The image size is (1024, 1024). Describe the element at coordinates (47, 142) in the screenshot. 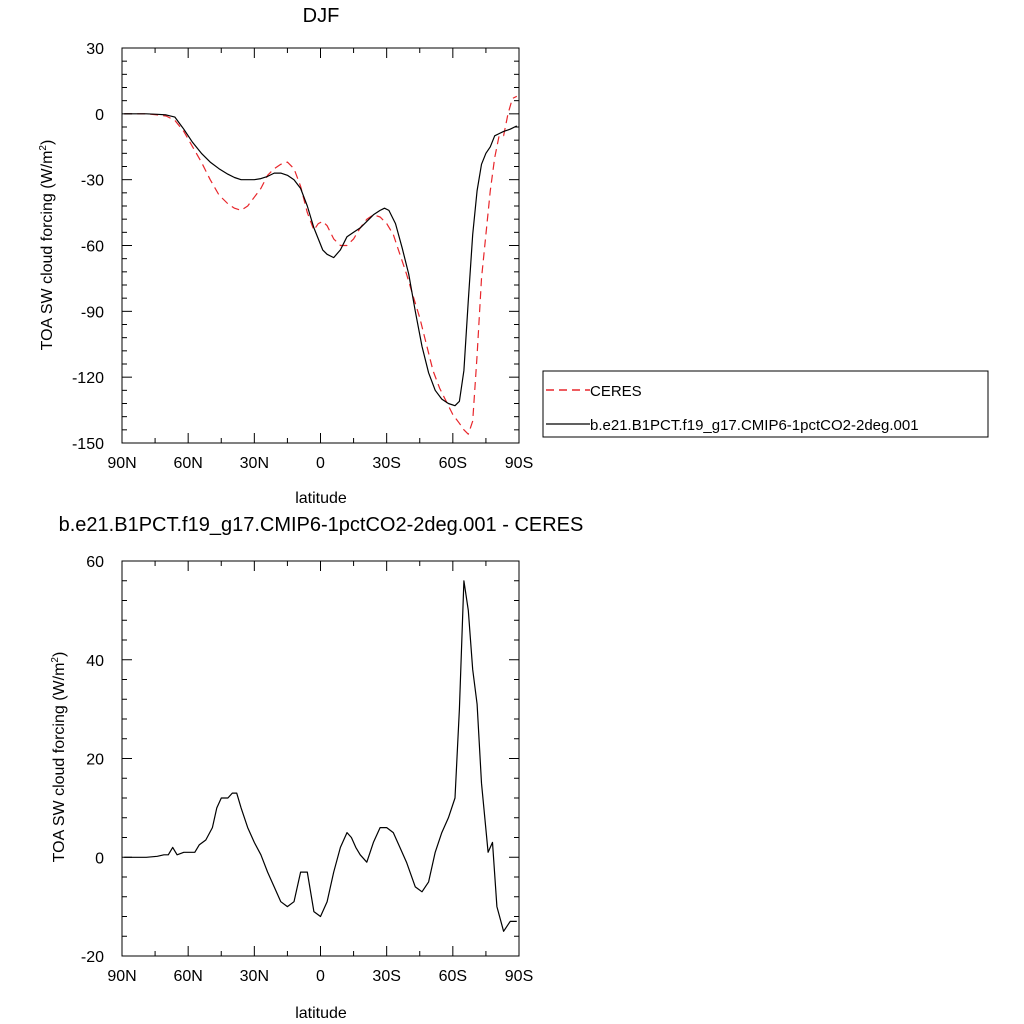

I see `top-panel-y-label-close: )` at that location.